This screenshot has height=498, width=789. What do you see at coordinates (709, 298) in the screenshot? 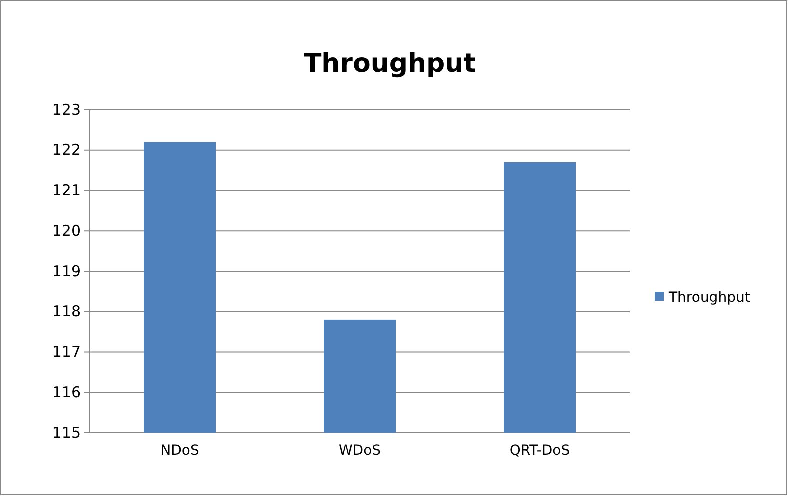
I see `legend-label: Throughput` at bounding box center [709, 298].